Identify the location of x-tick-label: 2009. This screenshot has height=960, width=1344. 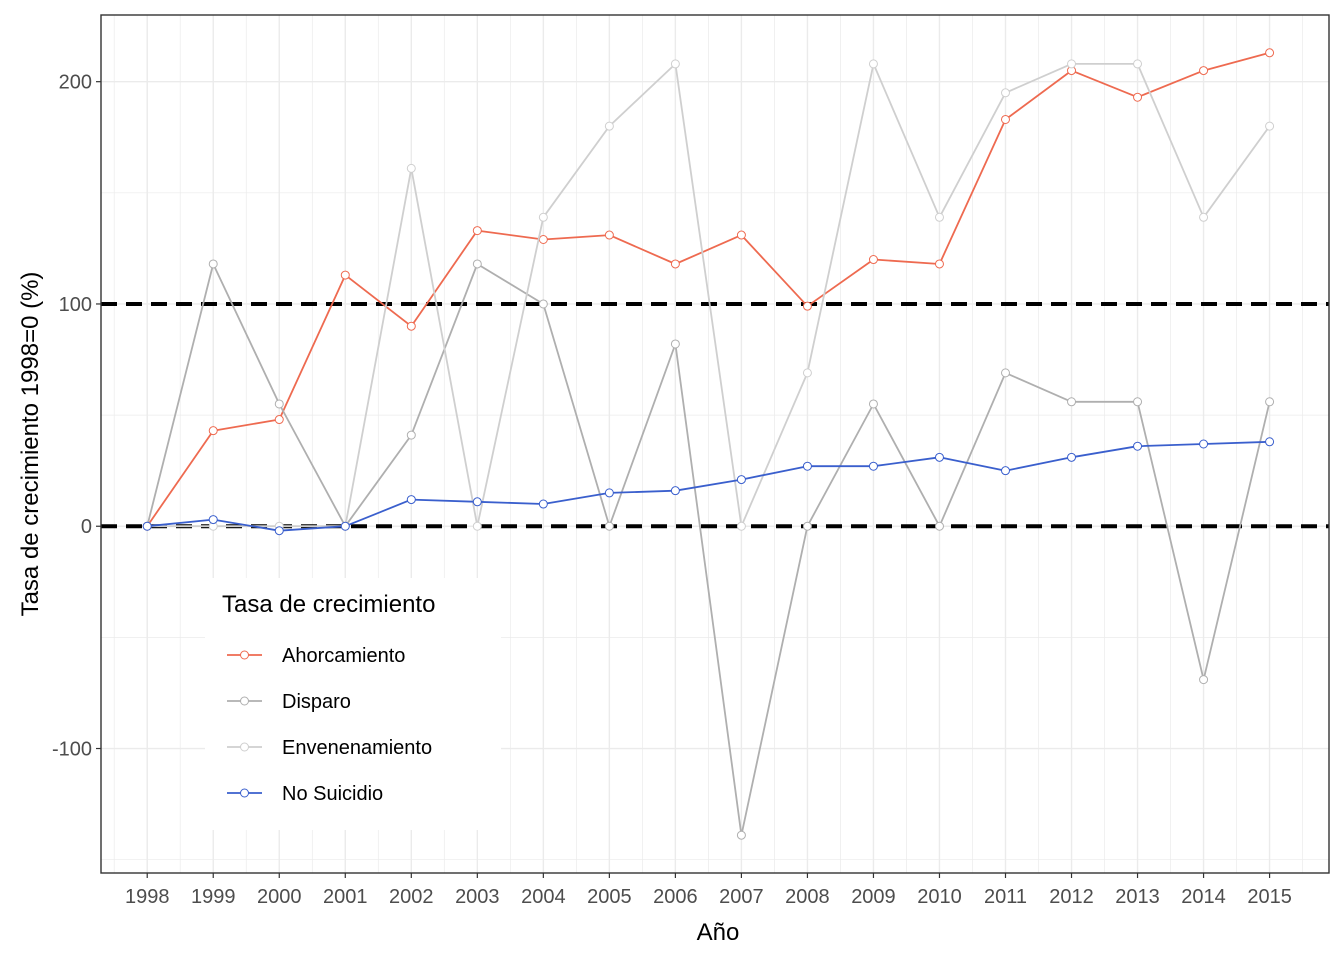
(873, 897).